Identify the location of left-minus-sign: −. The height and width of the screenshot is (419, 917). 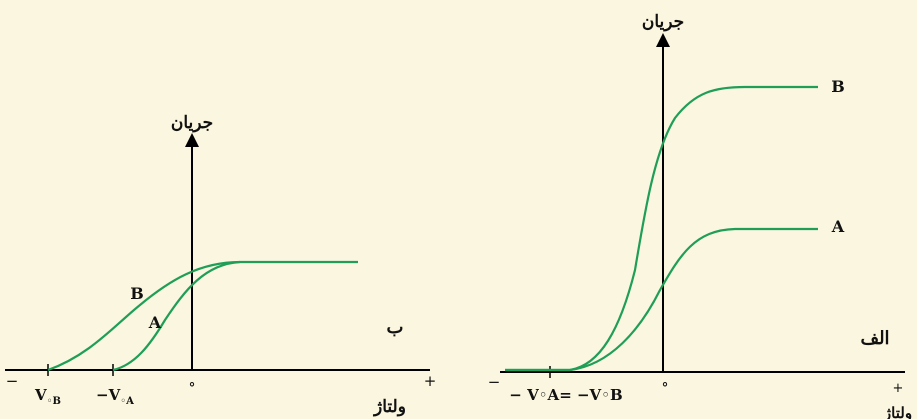
(12, 381).